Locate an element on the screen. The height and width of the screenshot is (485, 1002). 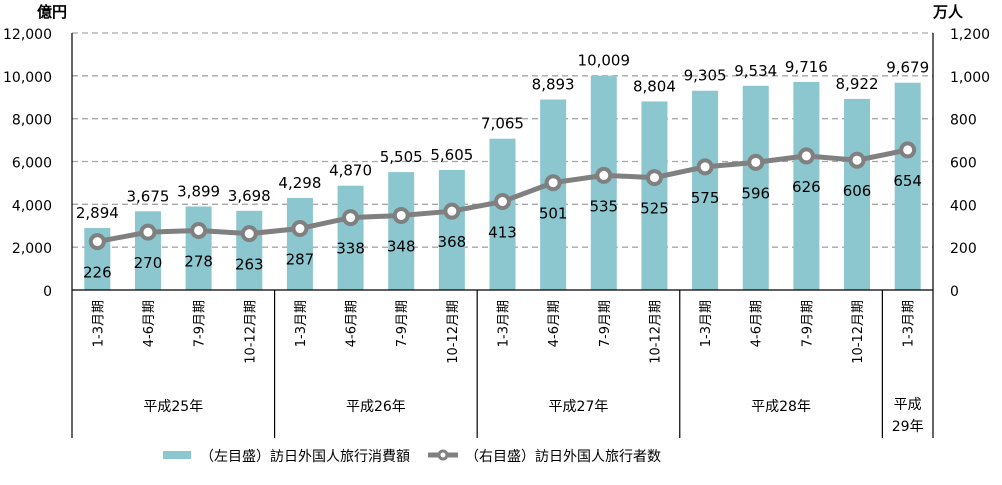
group-label: 平成28年 is located at coordinates (781, 407).